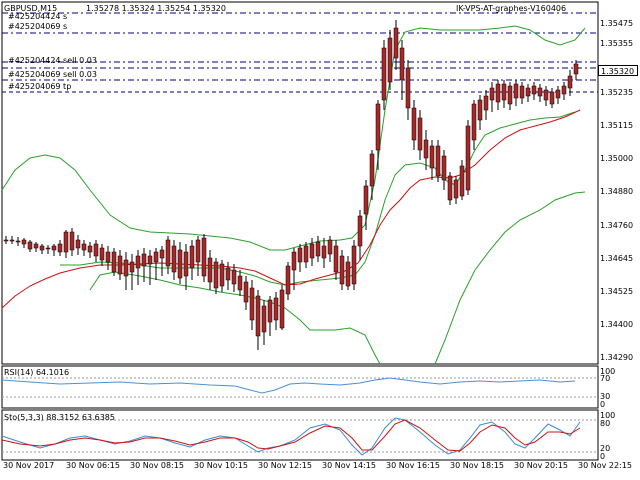 The height and width of the screenshot is (480, 640). Describe the element at coordinates (605, 423) in the screenshot. I see `stoch-tick: 80` at that location.